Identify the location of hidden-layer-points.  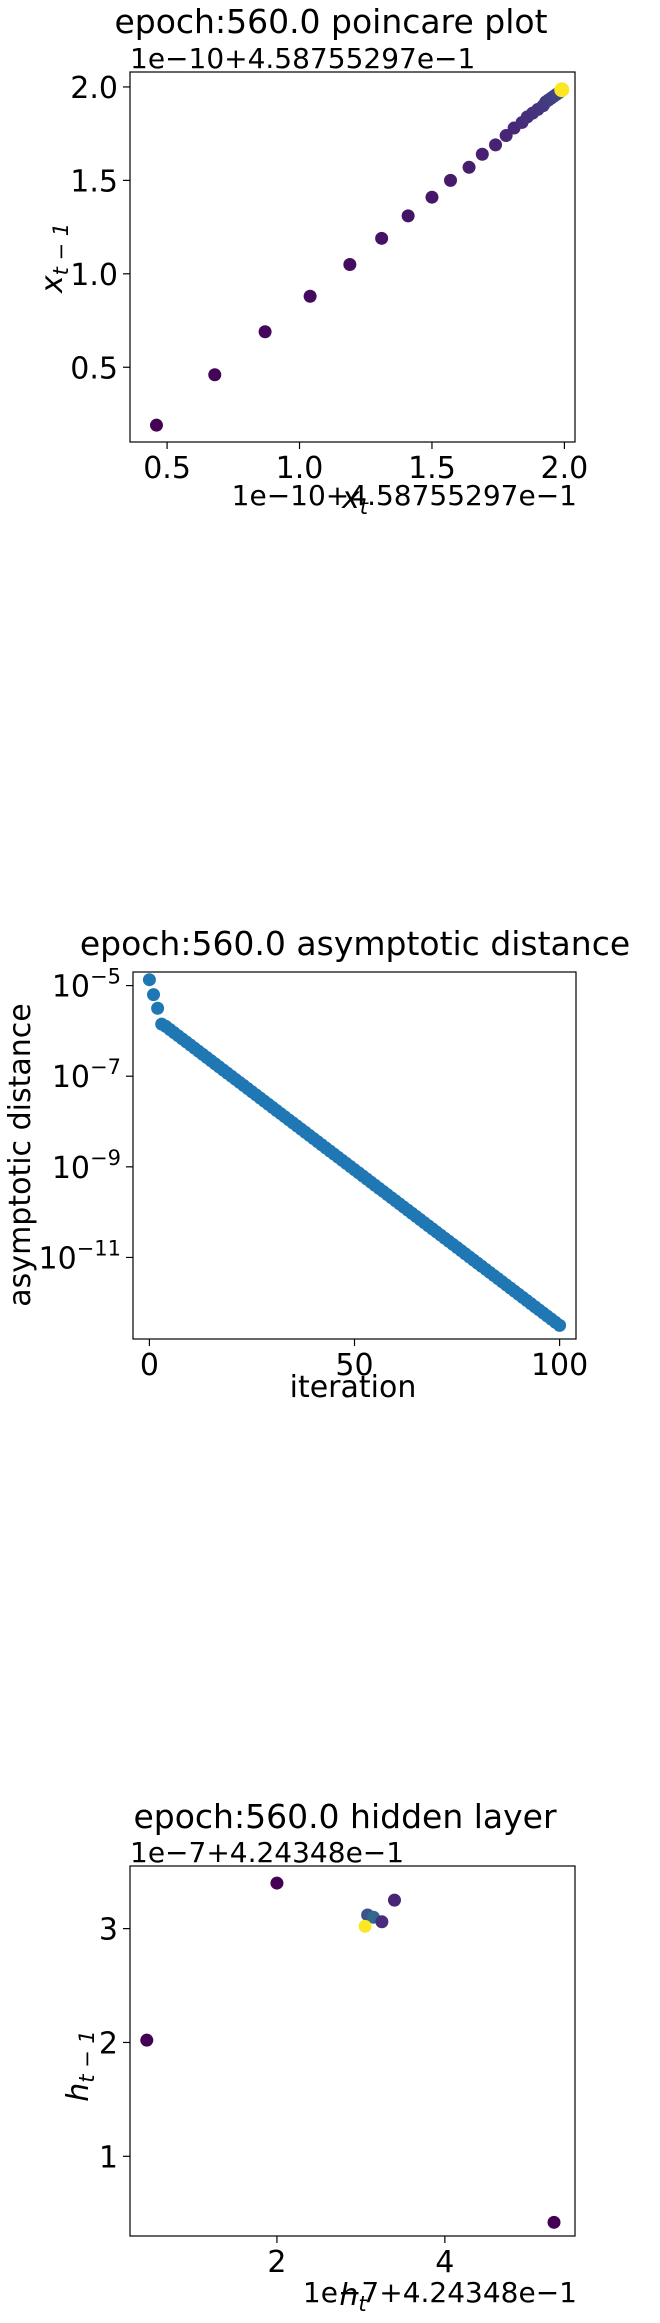
(350, 2052).